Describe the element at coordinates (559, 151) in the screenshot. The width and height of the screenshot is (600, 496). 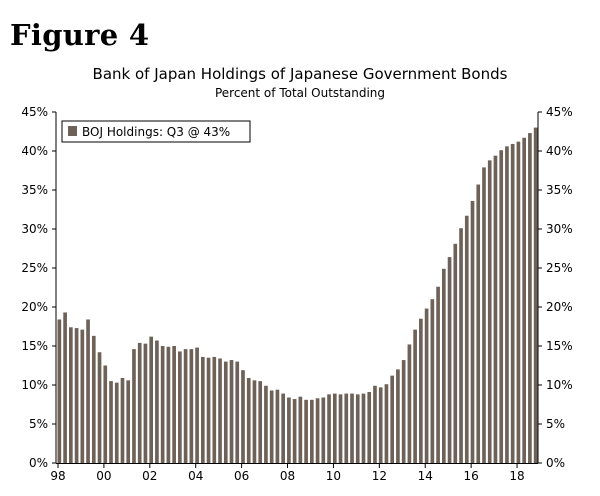
I see `y-tick-label-right: 40%` at that location.